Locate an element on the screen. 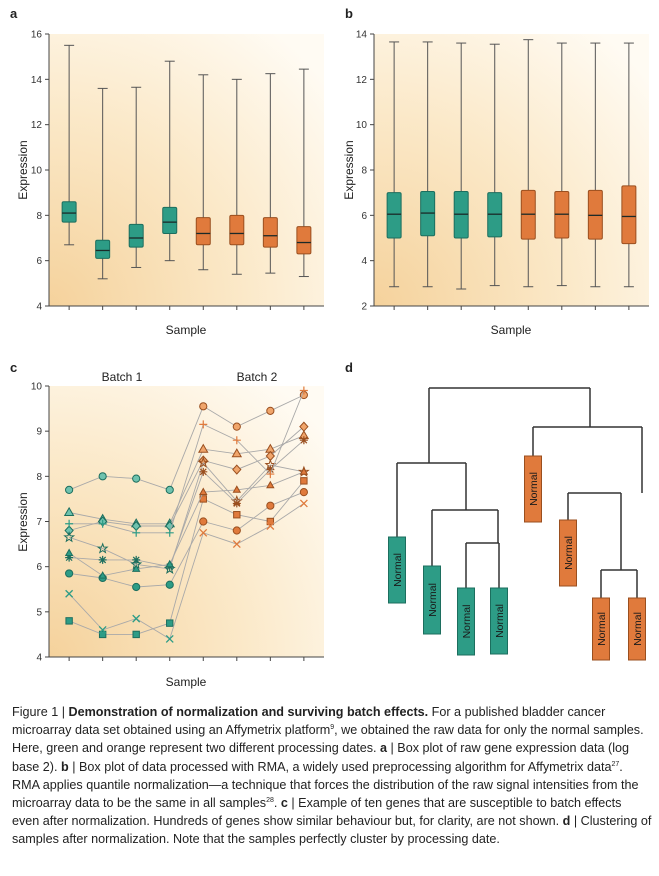  panel-b-y-tick-label: 10 is located at coordinates (362, 125).